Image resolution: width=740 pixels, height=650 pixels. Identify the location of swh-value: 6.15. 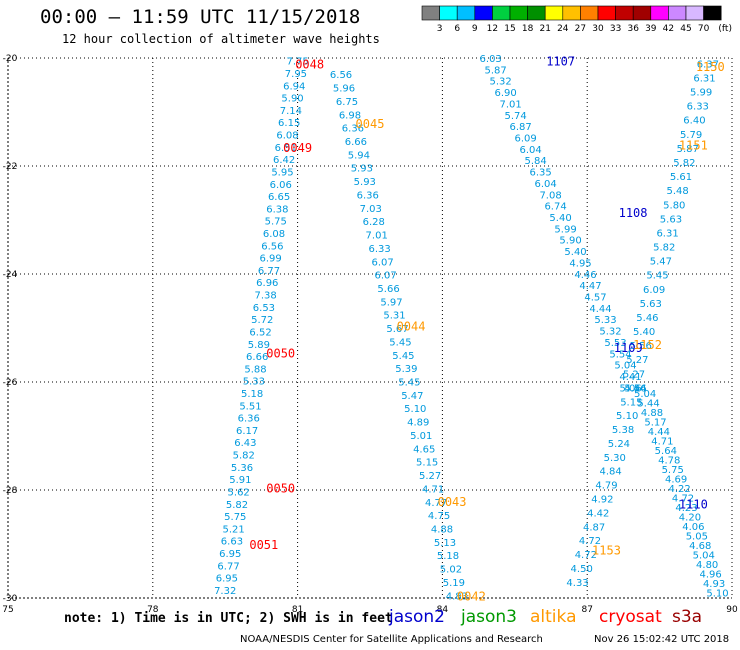
(289, 123).